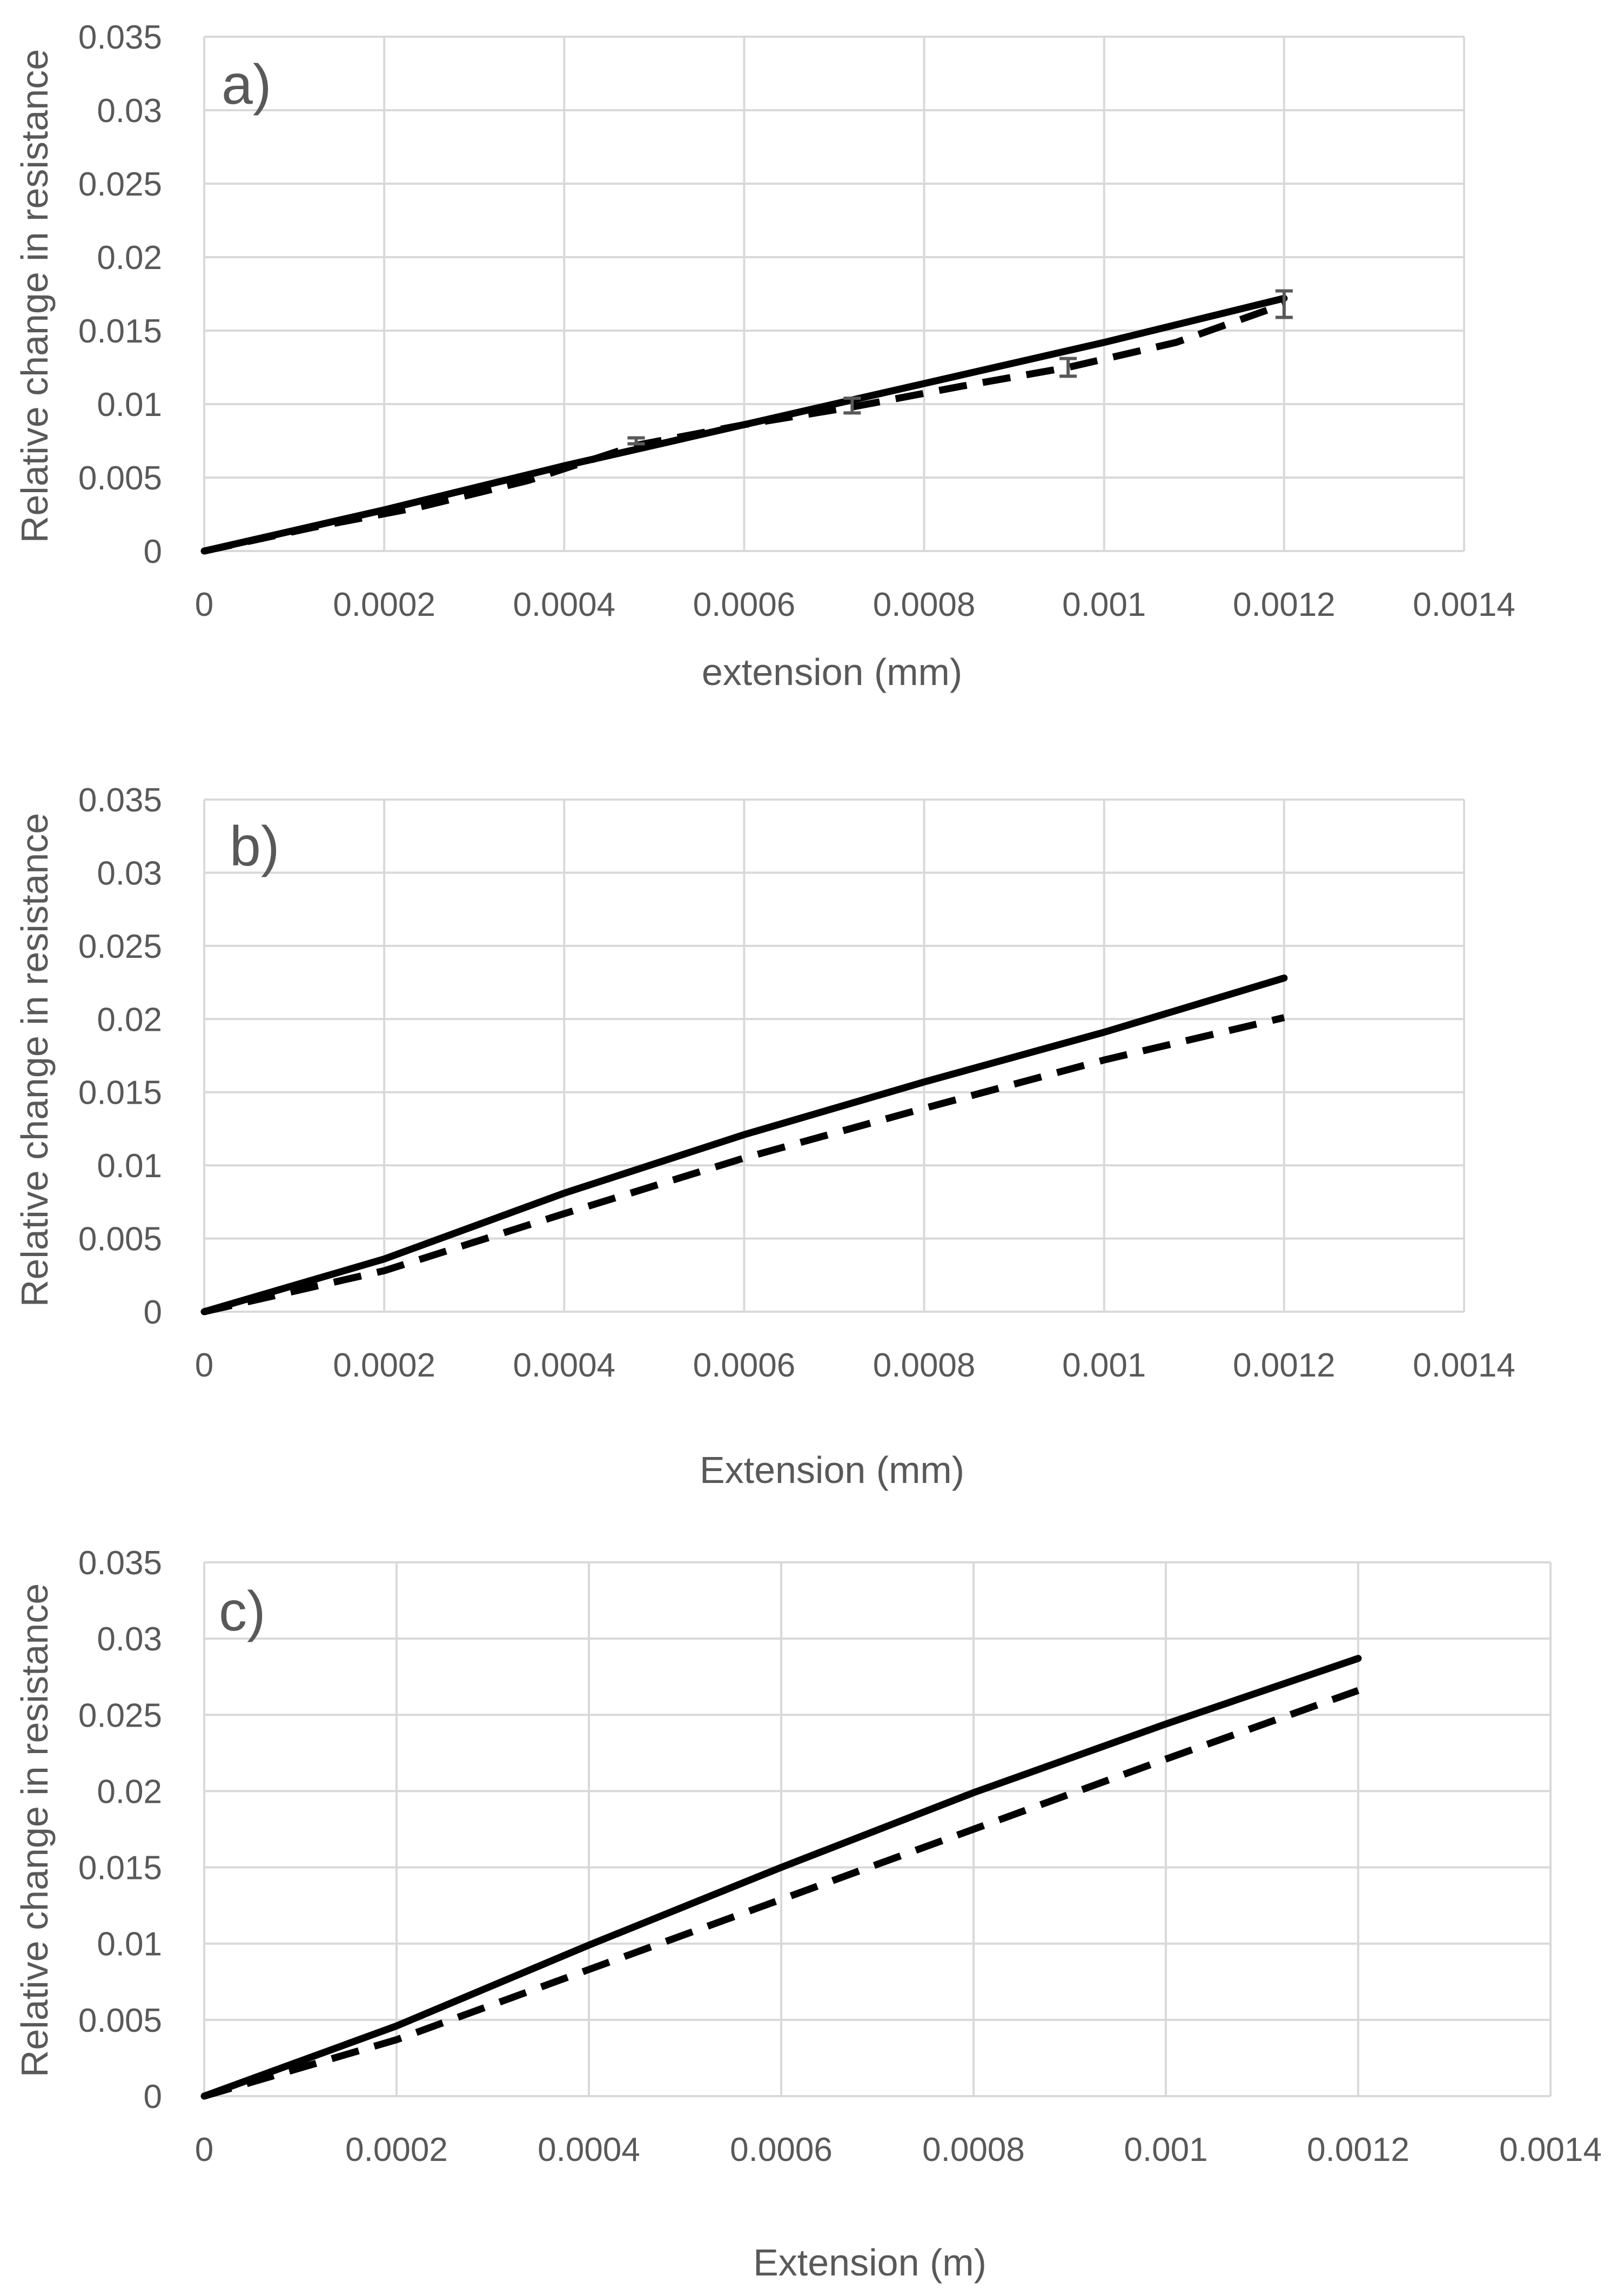  I want to click on x-axis-label-c: Extension (m), so click(870, 2262).